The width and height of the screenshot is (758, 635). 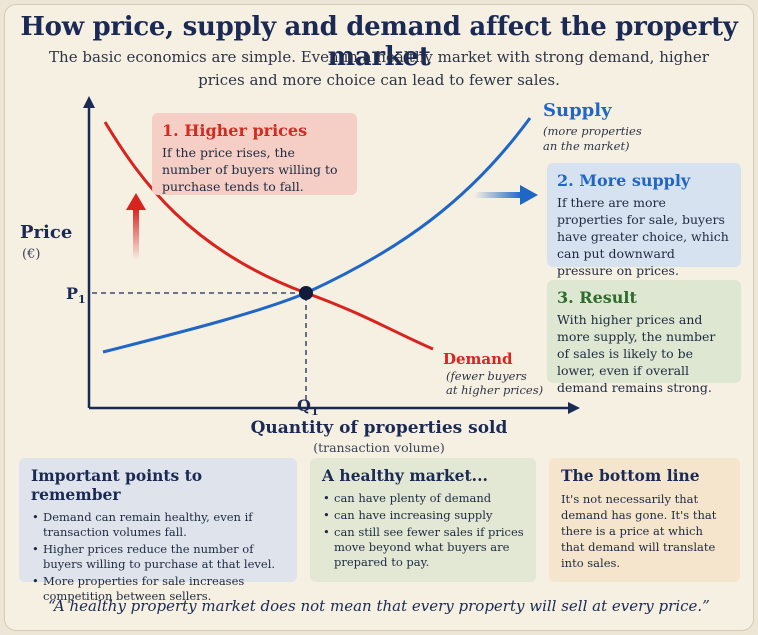 I want to click on higher-prices-title: 1. Higher prices, so click(x=235, y=130).